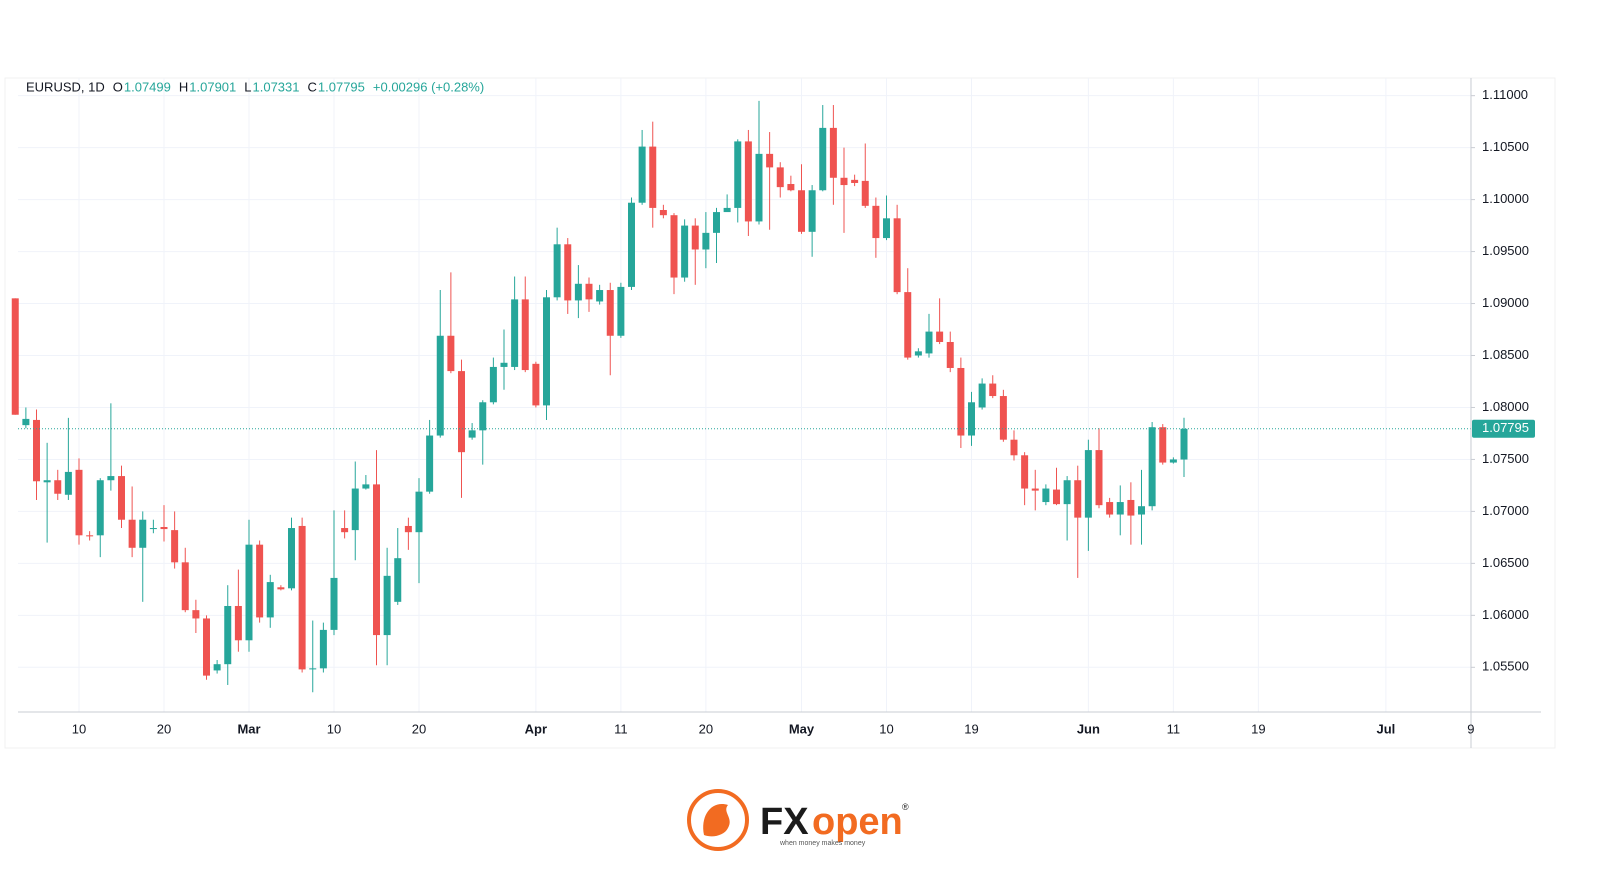 The image size is (1600, 879). What do you see at coordinates (802, 728) in the screenshot?
I see `x-tick-label: May` at bounding box center [802, 728].